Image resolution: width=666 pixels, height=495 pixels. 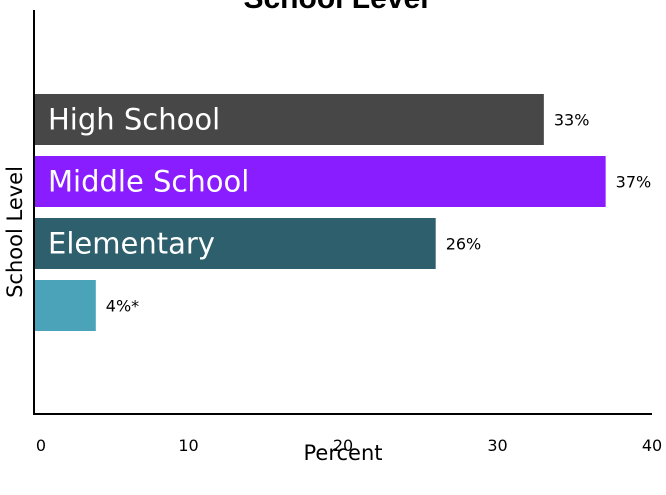 What do you see at coordinates (148, 182) in the screenshot?
I see `bar-category-label: Middle School` at bounding box center [148, 182].